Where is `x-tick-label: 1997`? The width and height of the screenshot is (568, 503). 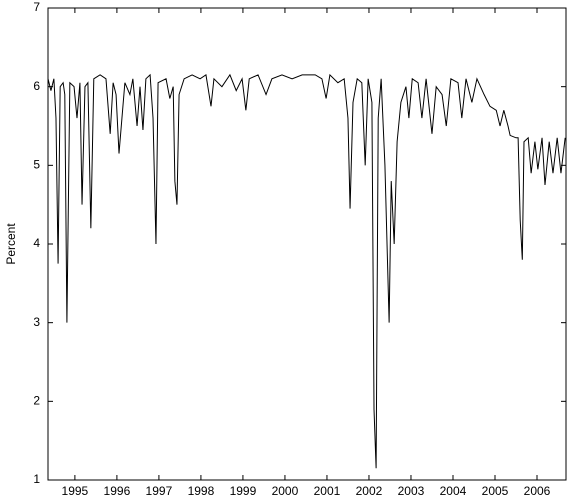
x-tick-label: 1997 is located at coordinates (159, 491).